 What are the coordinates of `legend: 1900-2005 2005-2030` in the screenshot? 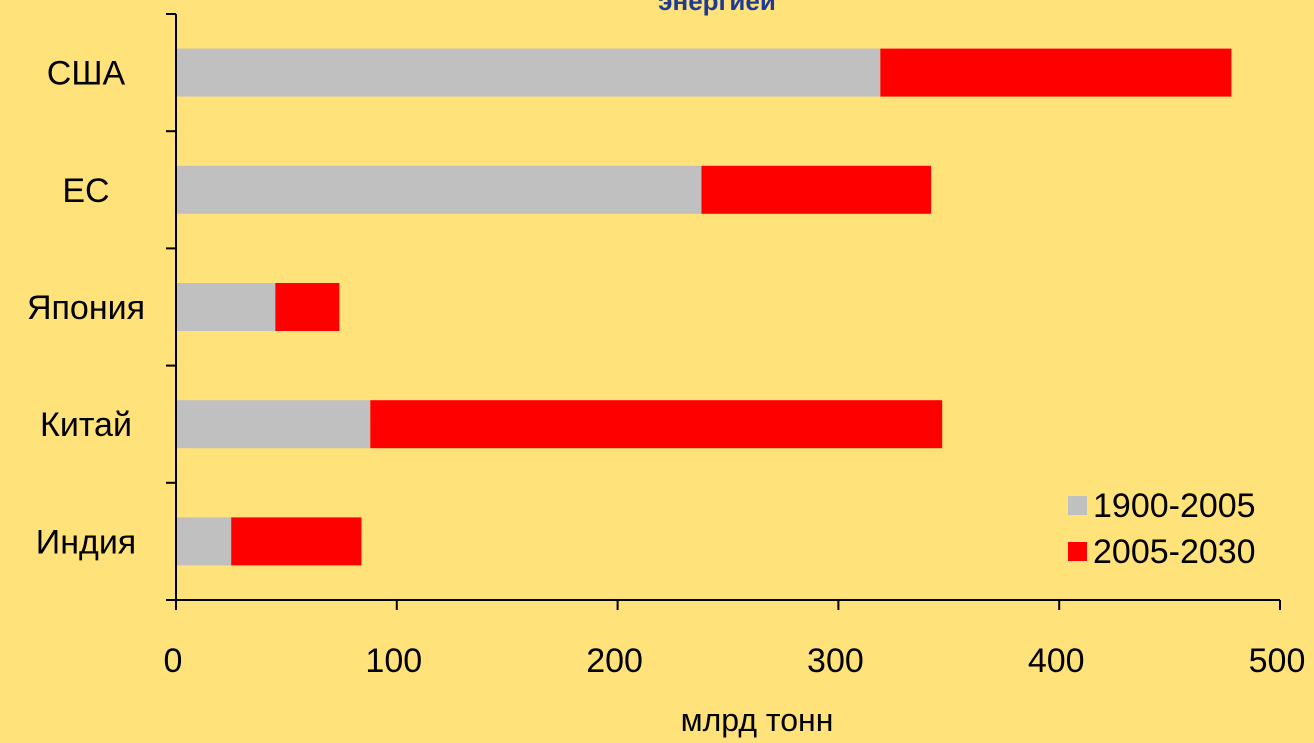 It's located at (1162, 529).